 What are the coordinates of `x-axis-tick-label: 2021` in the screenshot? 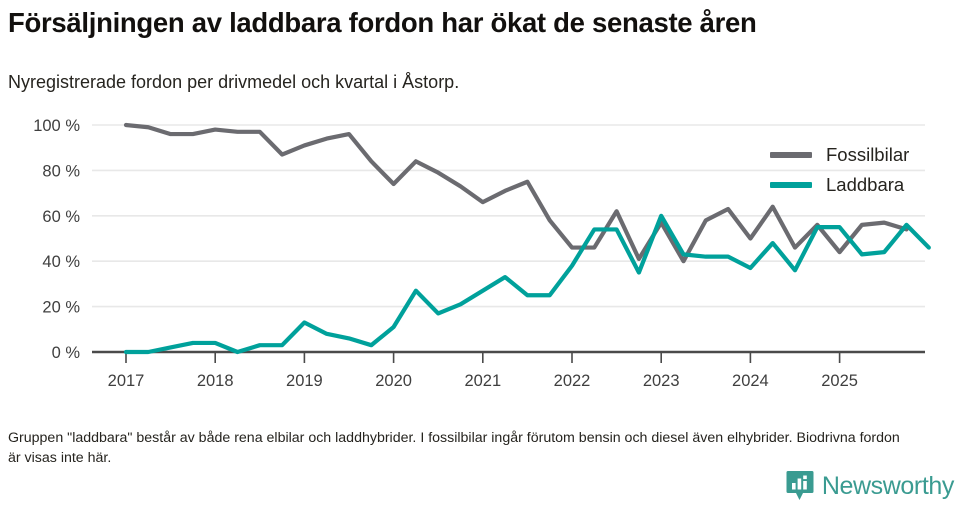 It's located at (482, 381).